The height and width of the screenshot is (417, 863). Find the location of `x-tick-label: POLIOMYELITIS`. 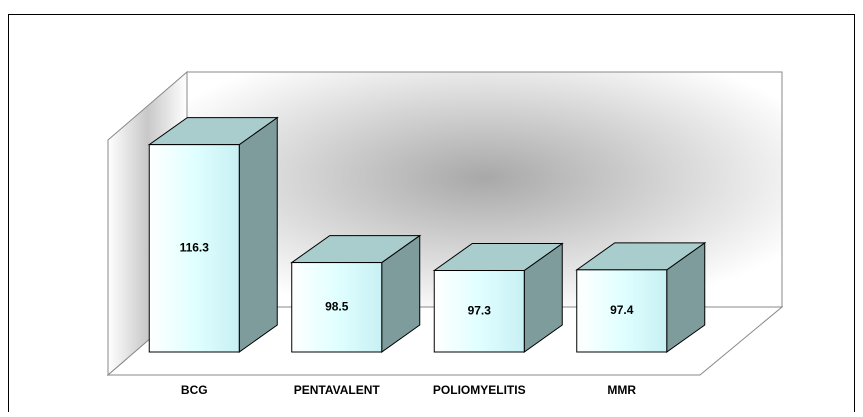

x-tick-label: POLIOMYELITIS is located at coordinates (479, 390).